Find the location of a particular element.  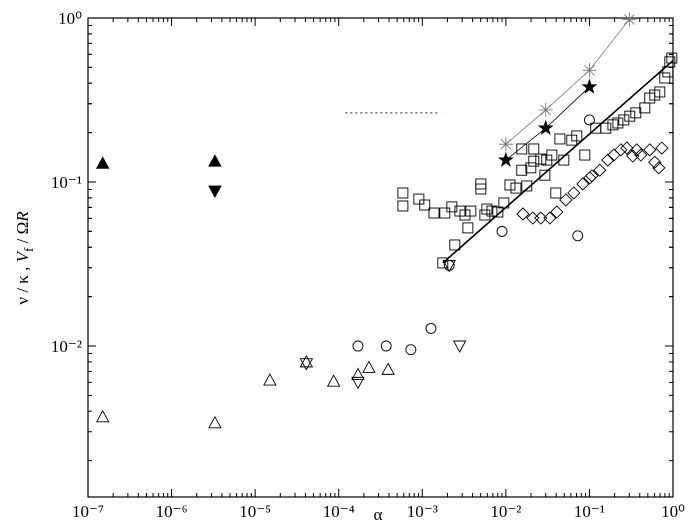

x-tick-label: 10⁰ is located at coordinates (673, 511).